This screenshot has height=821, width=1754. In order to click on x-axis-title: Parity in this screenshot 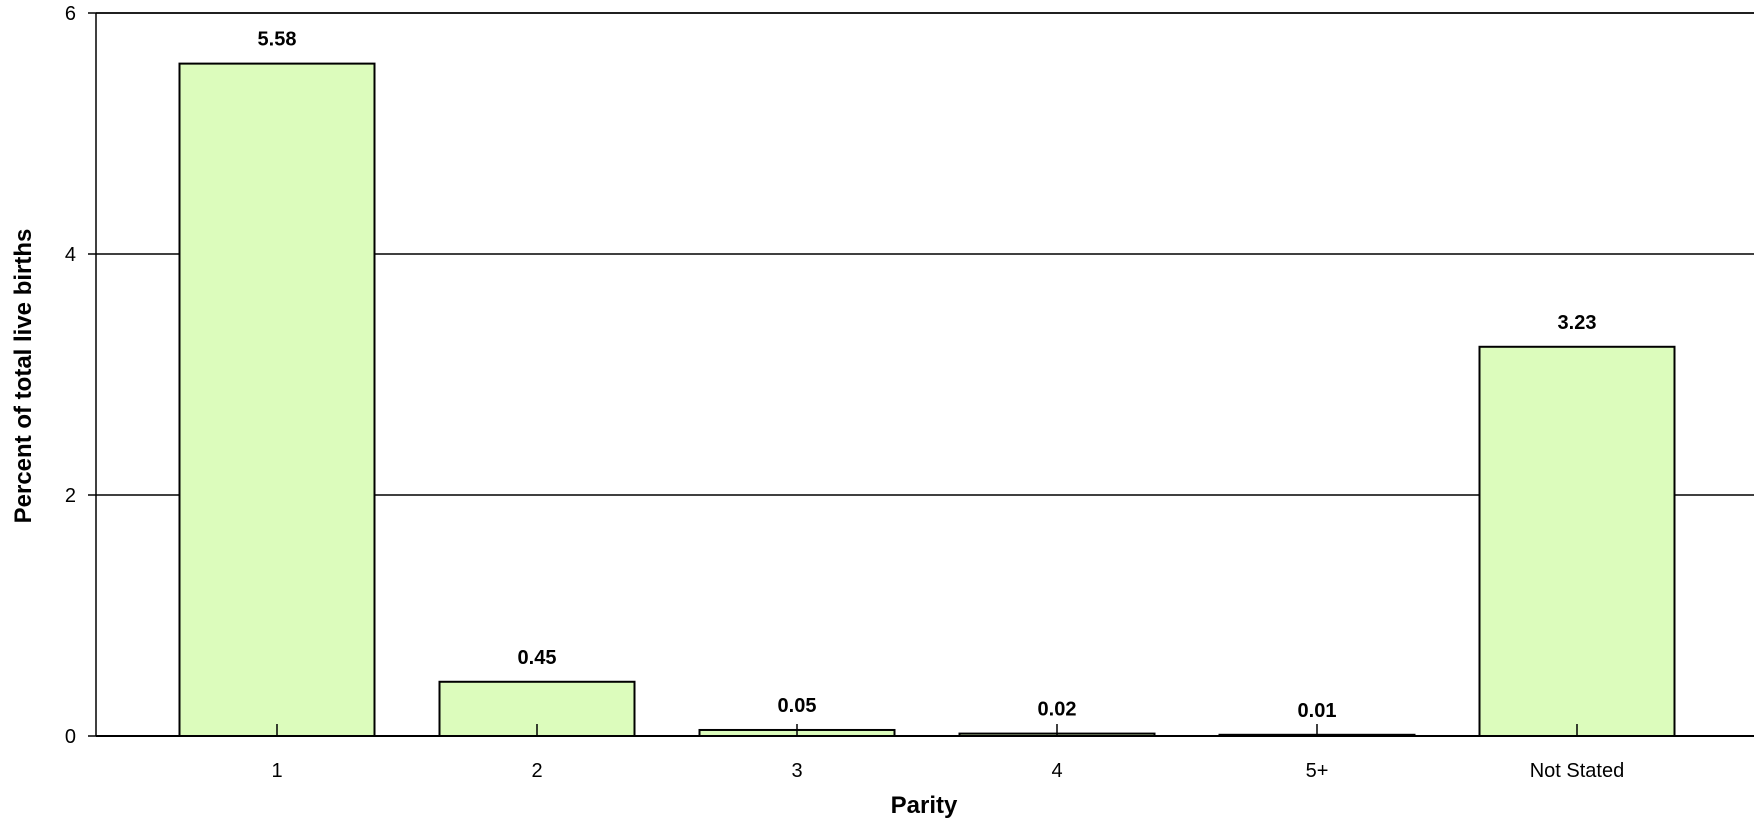, I will do `click(924, 805)`.